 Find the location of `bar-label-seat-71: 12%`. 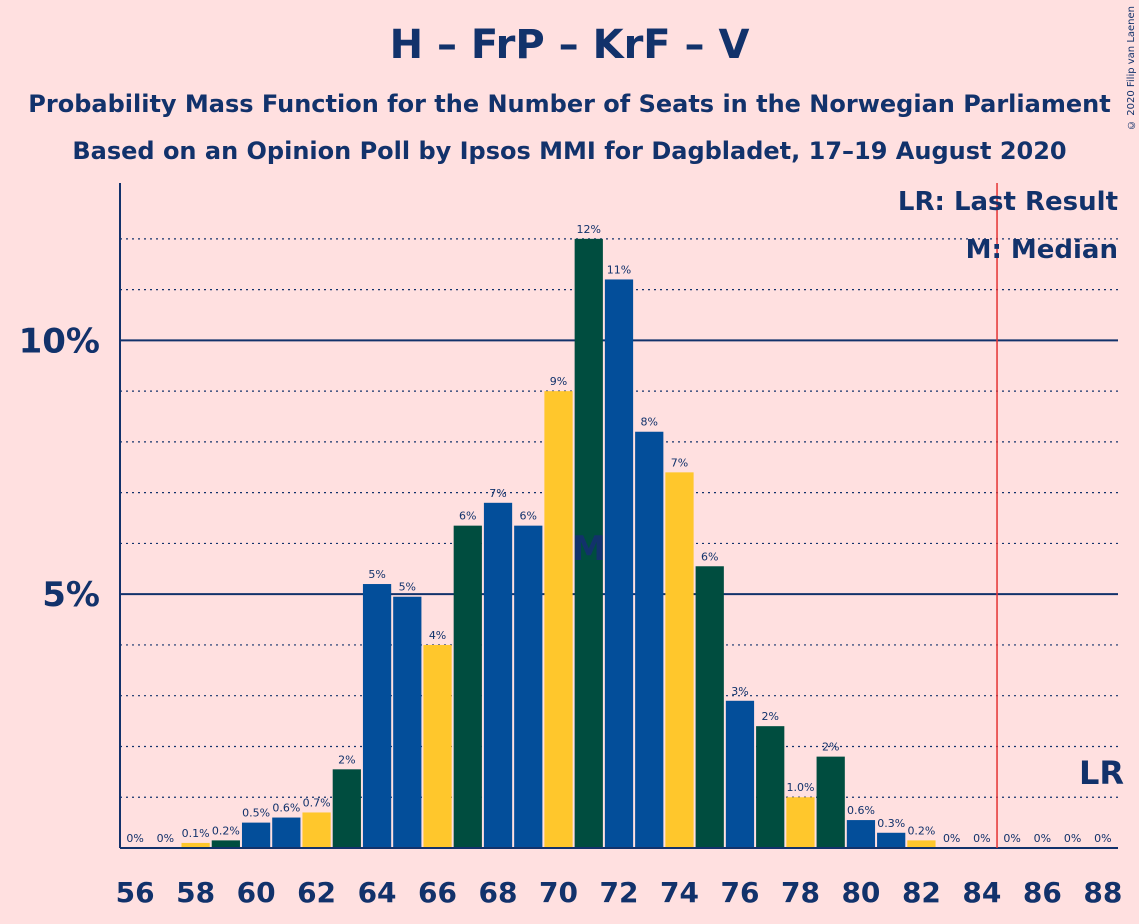

bar-label-seat-71: 12% is located at coordinates (589, 229).